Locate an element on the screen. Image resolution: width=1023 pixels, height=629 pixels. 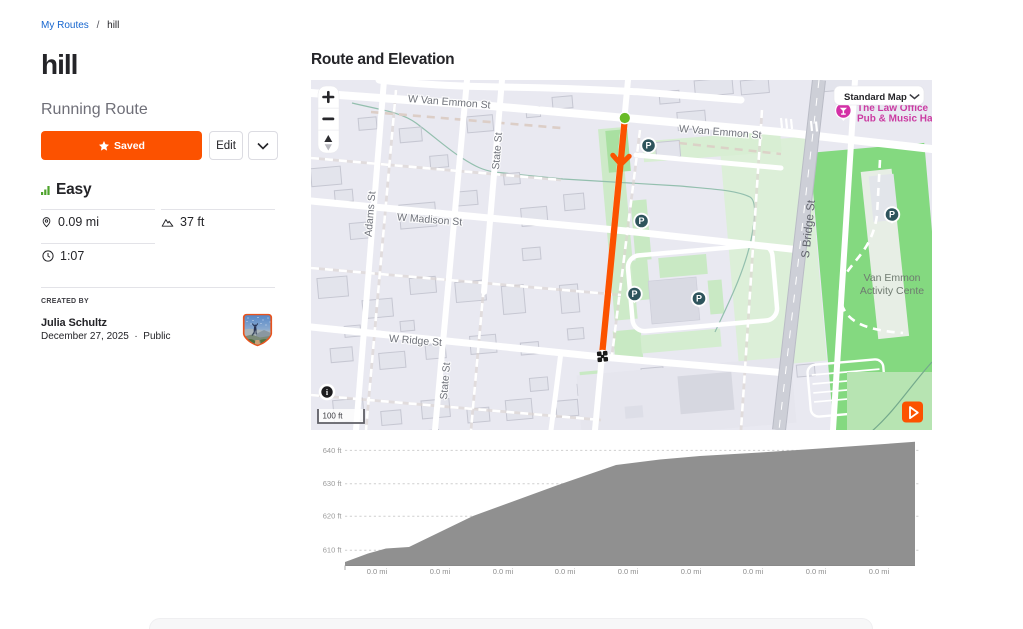
svg-text: Pub & Music Hall is located at coordinates (894, 118).